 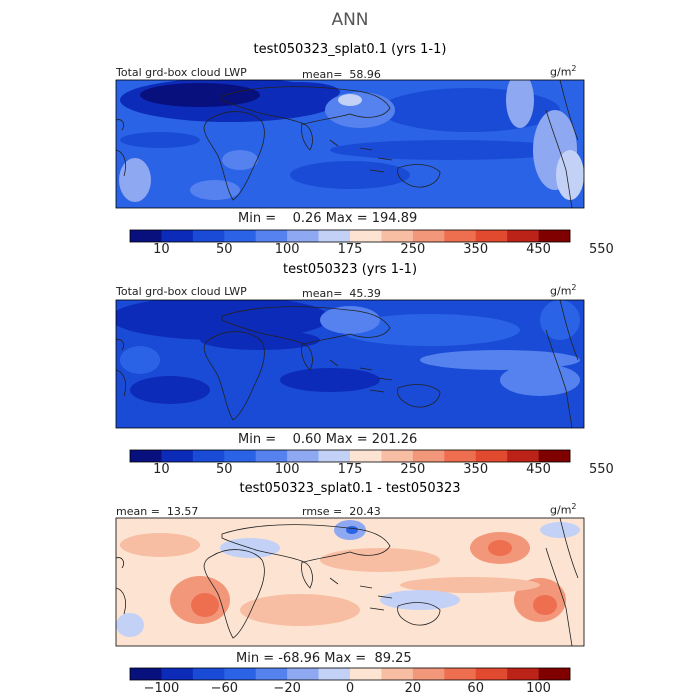 I want to click on panel3-max-value: 89.25, so click(x=393, y=658).